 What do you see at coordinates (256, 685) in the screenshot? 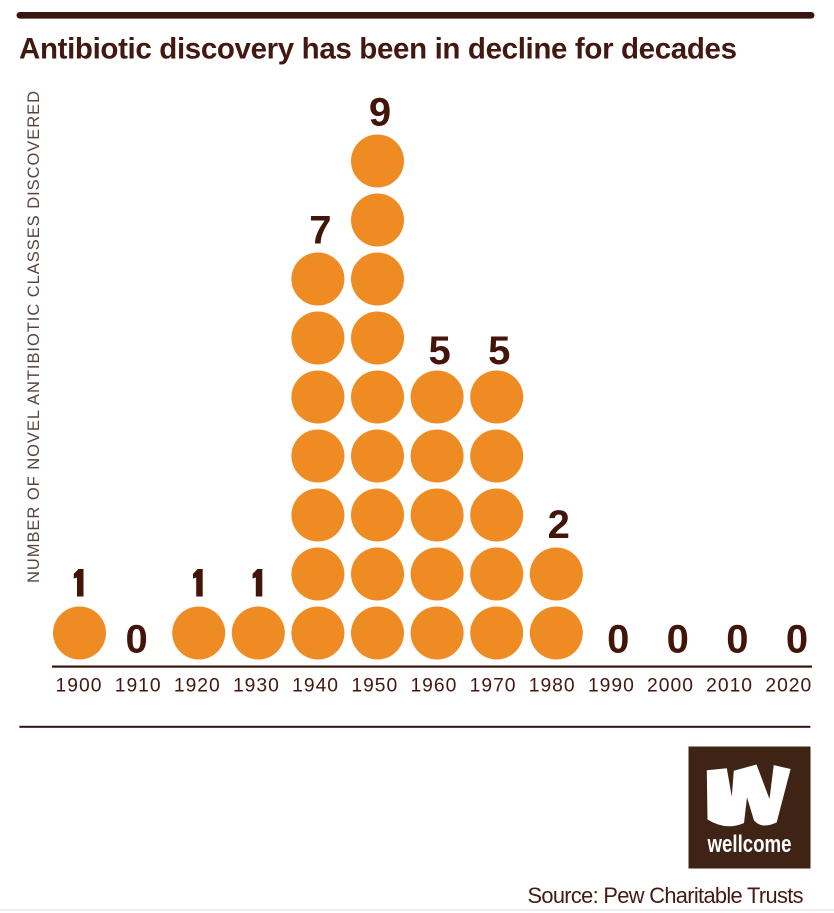
I see `svg-text: 1930` at bounding box center [256, 685].